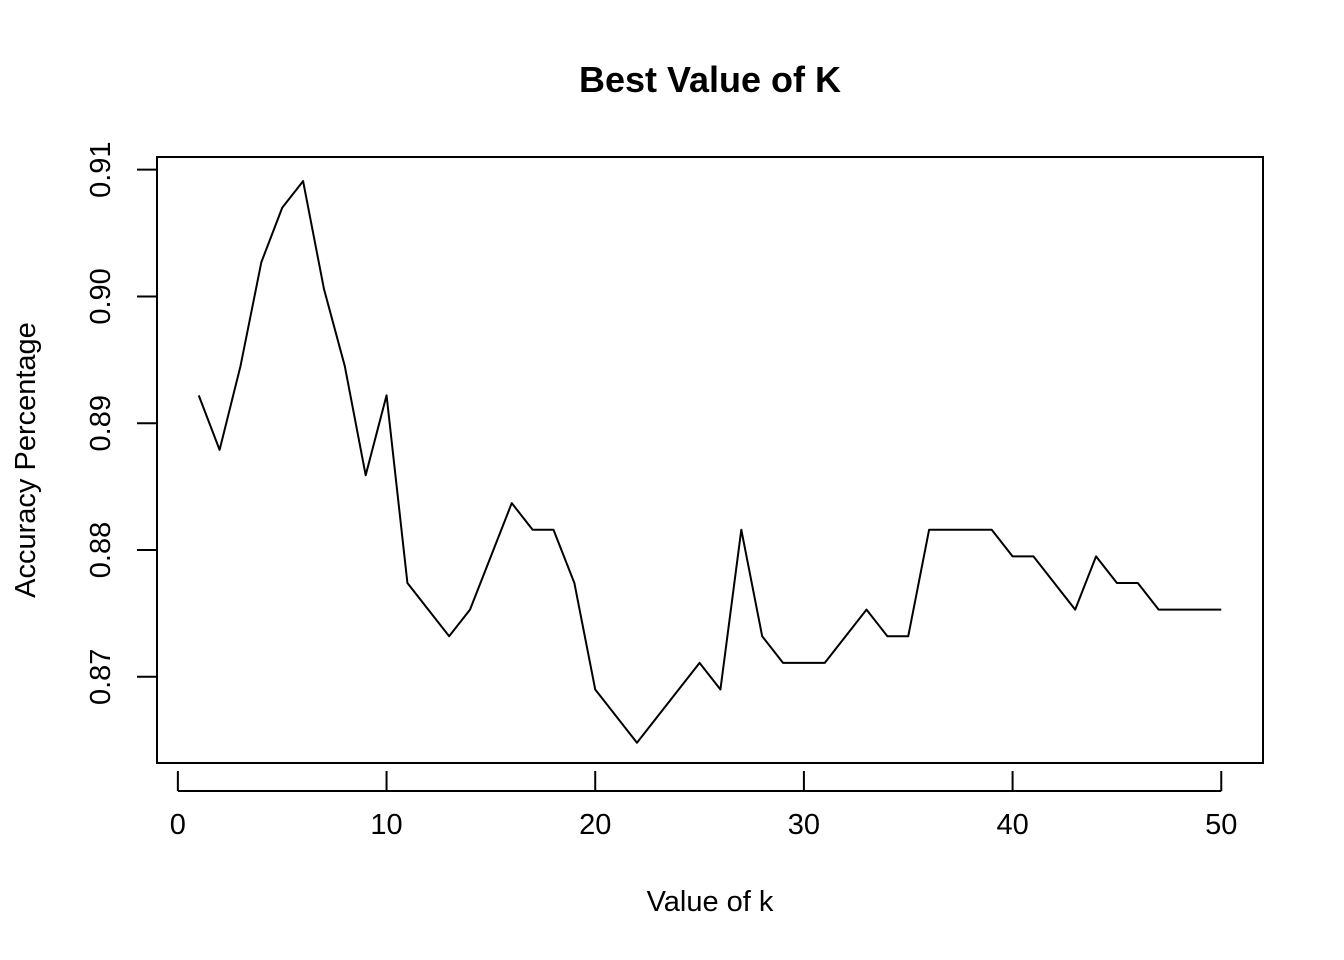 The width and height of the screenshot is (1344, 960). Describe the element at coordinates (178, 825) in the screenshot. I see `x-tick-label: 0` at that location.